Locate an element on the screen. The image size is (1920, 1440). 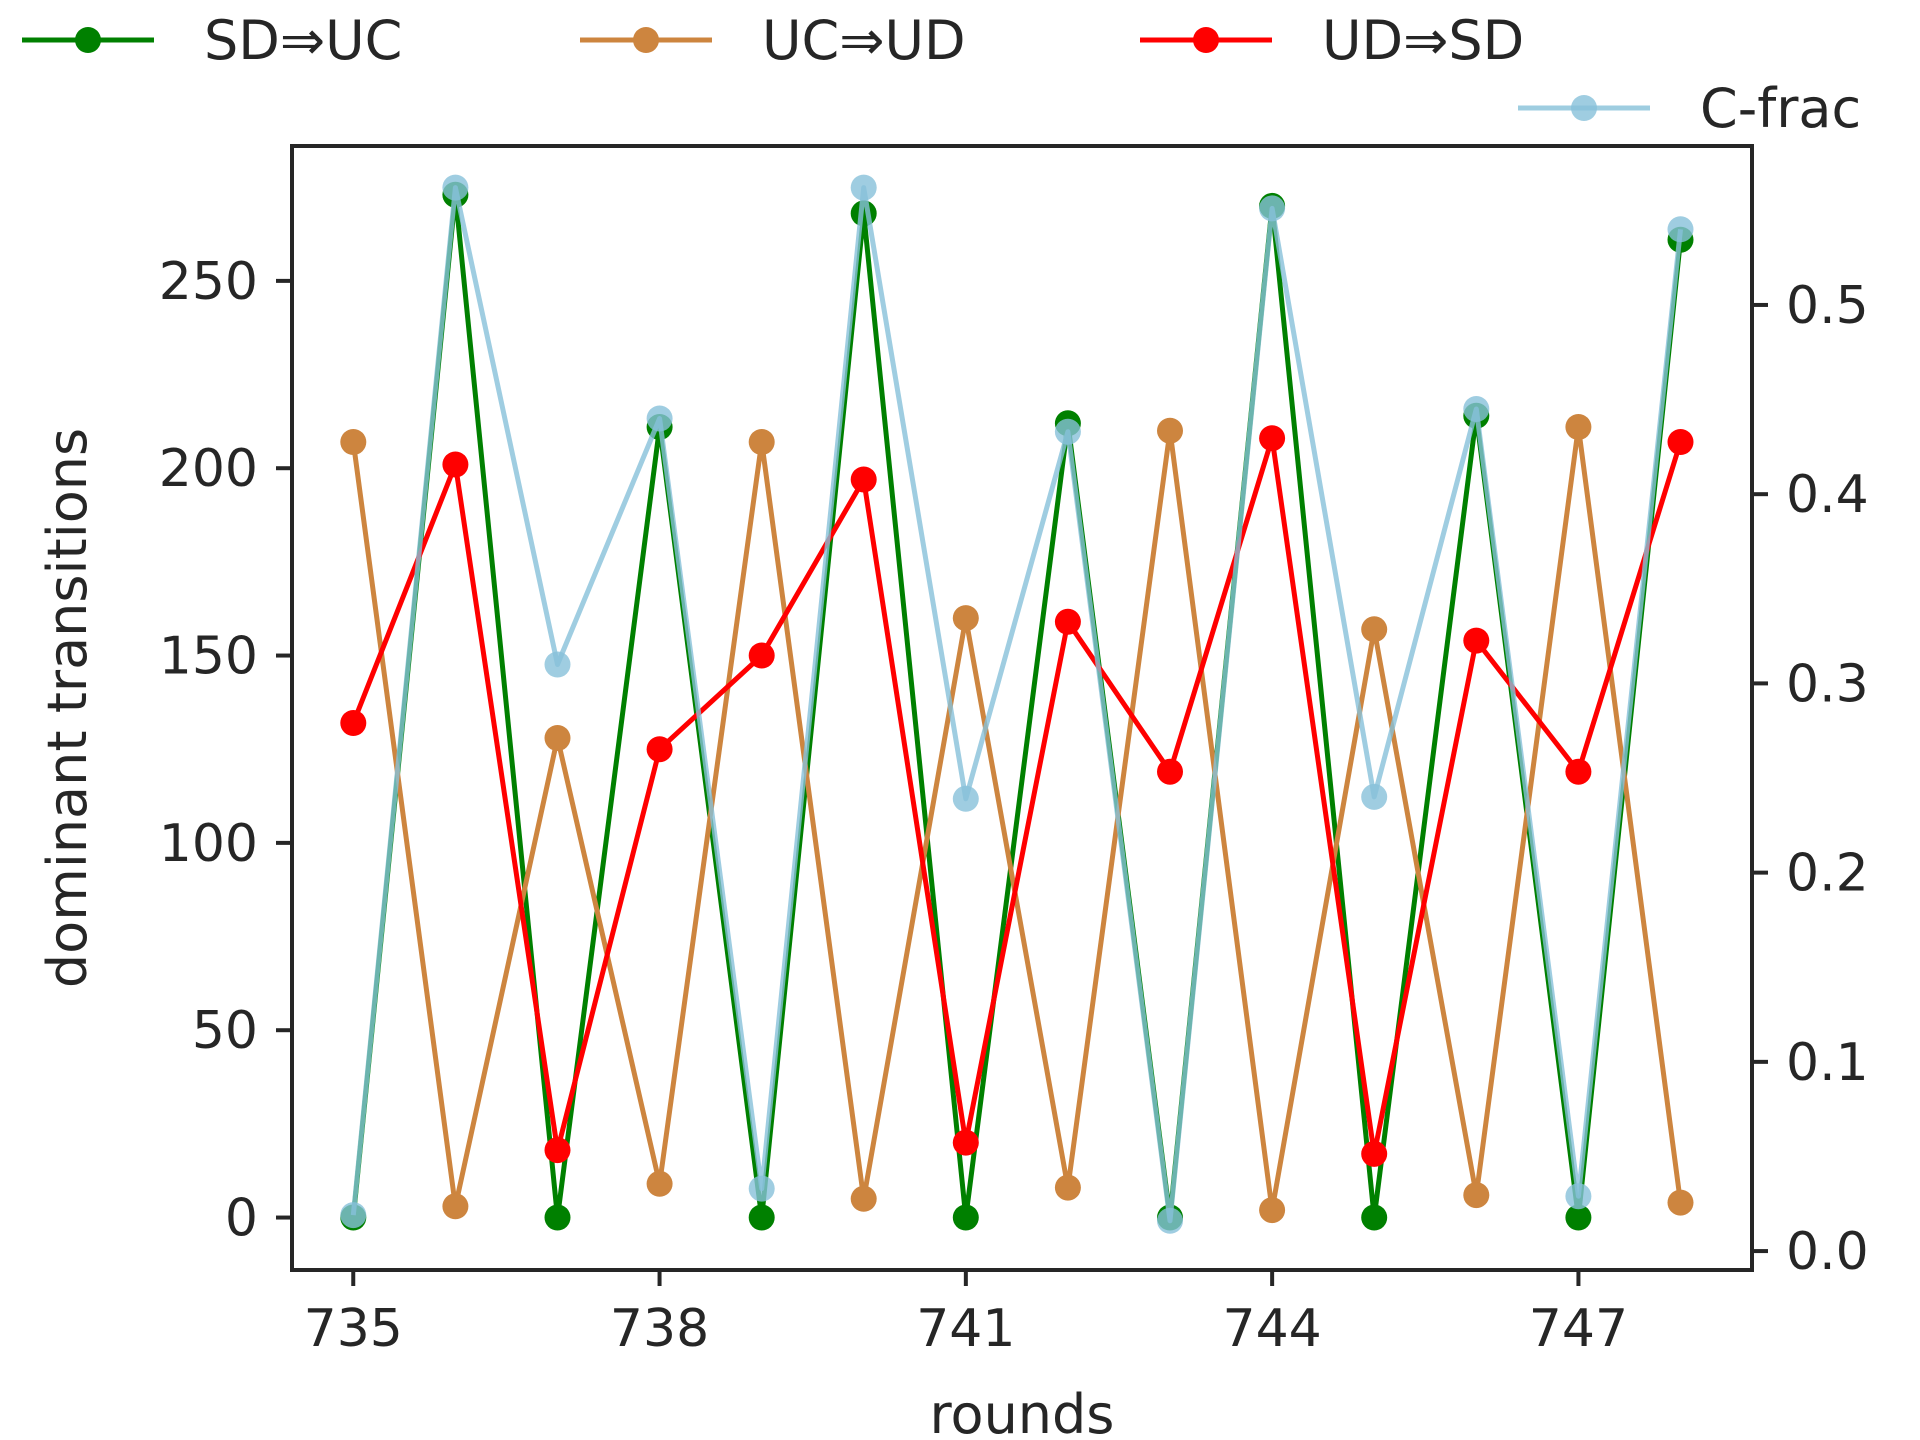
legend-label-0: SD⇒UC is located at coordinates (303, 40).